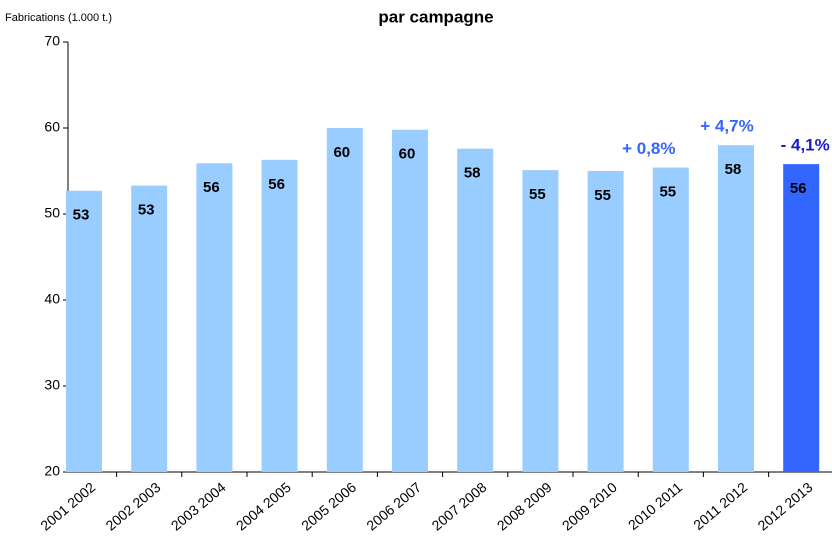 This screenshot has width=832, height=558. What do you see at coordinates (785, 506) in the screenshot?
I see `x-tick-label: 2012 2013` at bounding box center [785, 506].